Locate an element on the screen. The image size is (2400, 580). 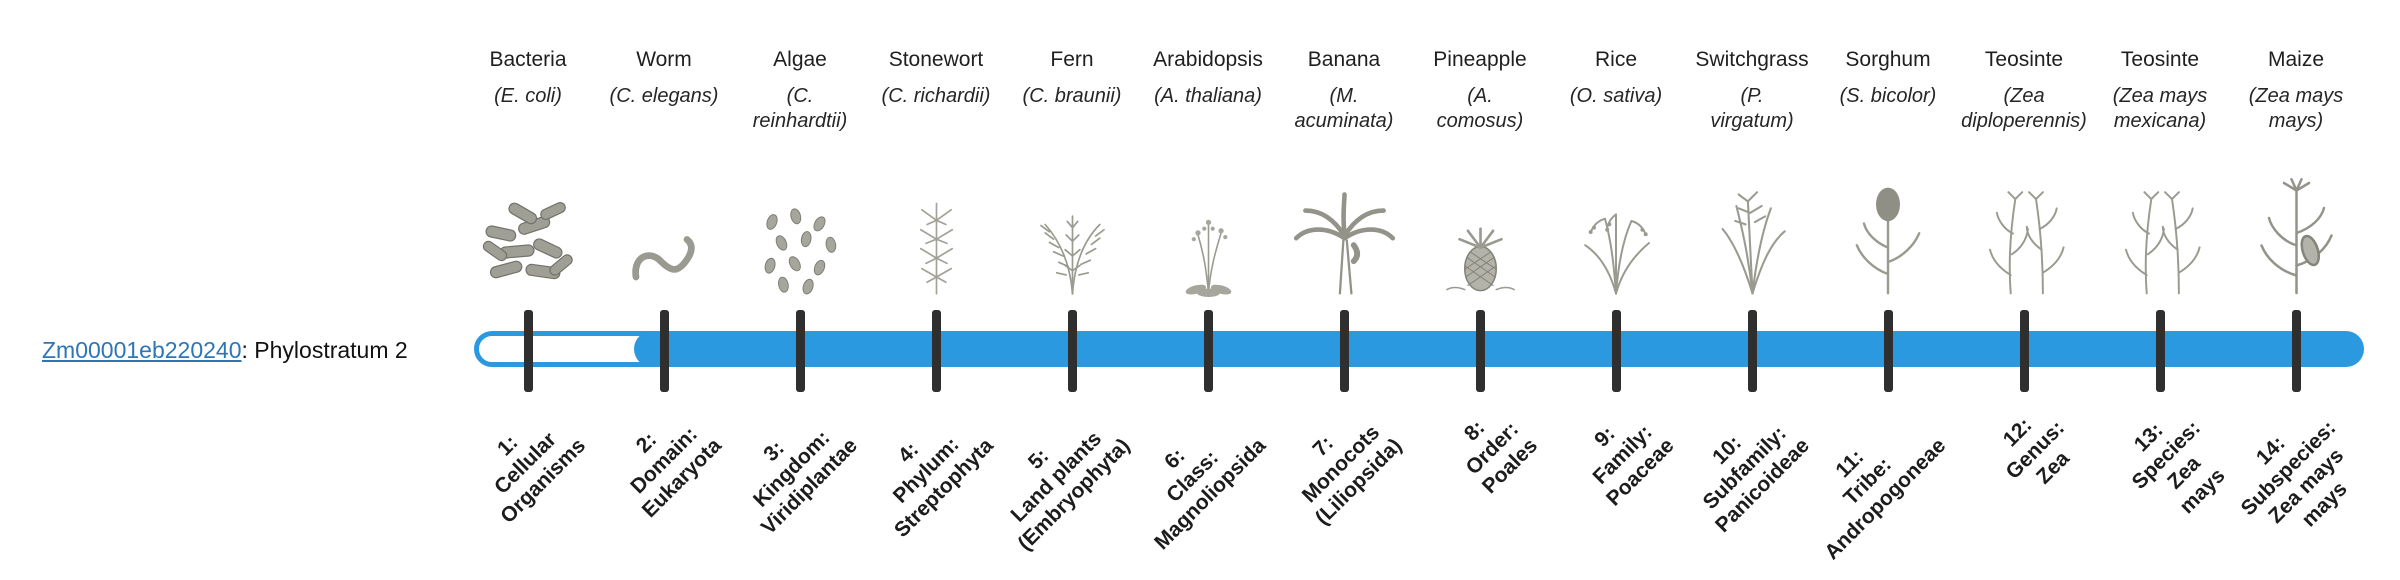
organism-column: Fern (C. braunii) is located at coordinates (1072, 171).